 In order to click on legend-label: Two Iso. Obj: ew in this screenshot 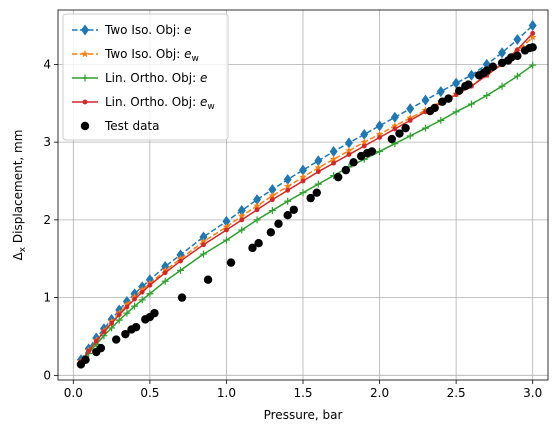, I will do `click(151, 55)`.